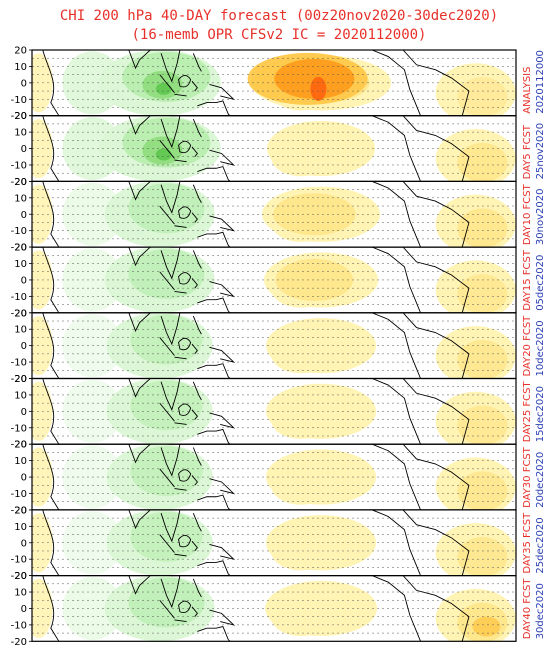 The image size is (558, 650). Describe the element at coordinates (540, 611) in the screenshot. I see `panel-date: 30dec2020` at that location.